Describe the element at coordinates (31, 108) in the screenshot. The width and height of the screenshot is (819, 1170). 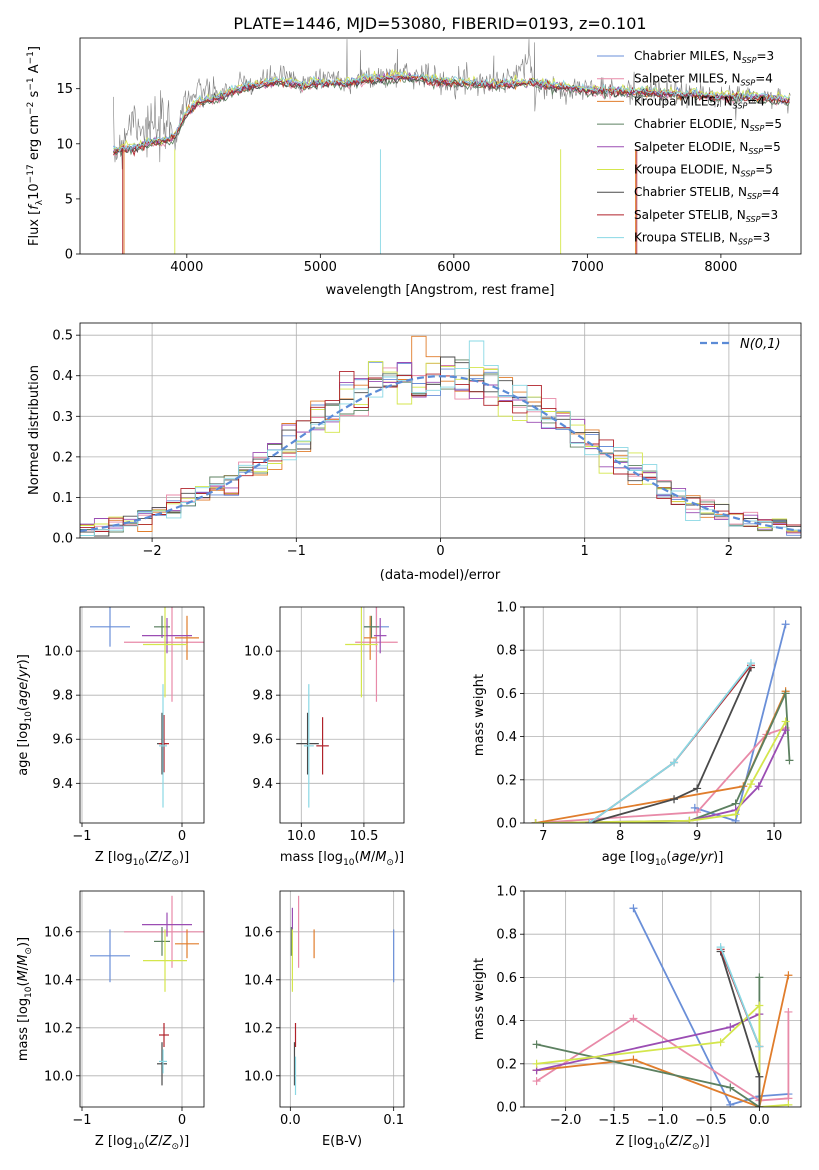
I see `spectrum-ylabel-part: −2` at that location.